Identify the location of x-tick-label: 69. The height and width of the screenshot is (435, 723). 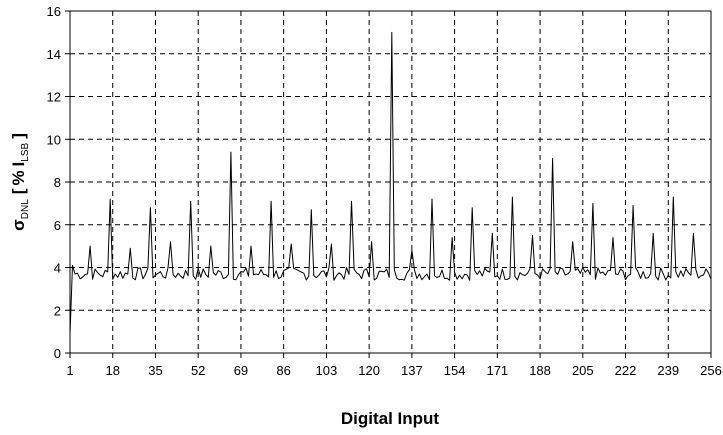
(241, 370).